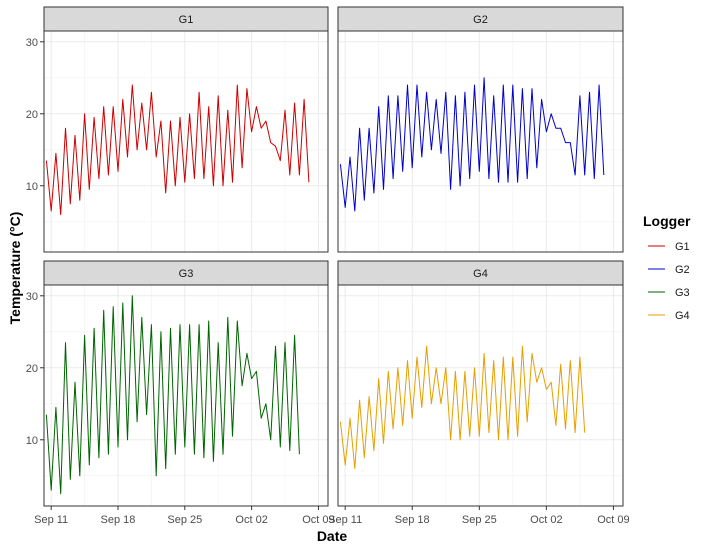 This screenshot has width=709, height=551. What do you see at coordinates (669, 316) in the screenshot?
I see `legend-item: G4` at bounding box center [669, 316].